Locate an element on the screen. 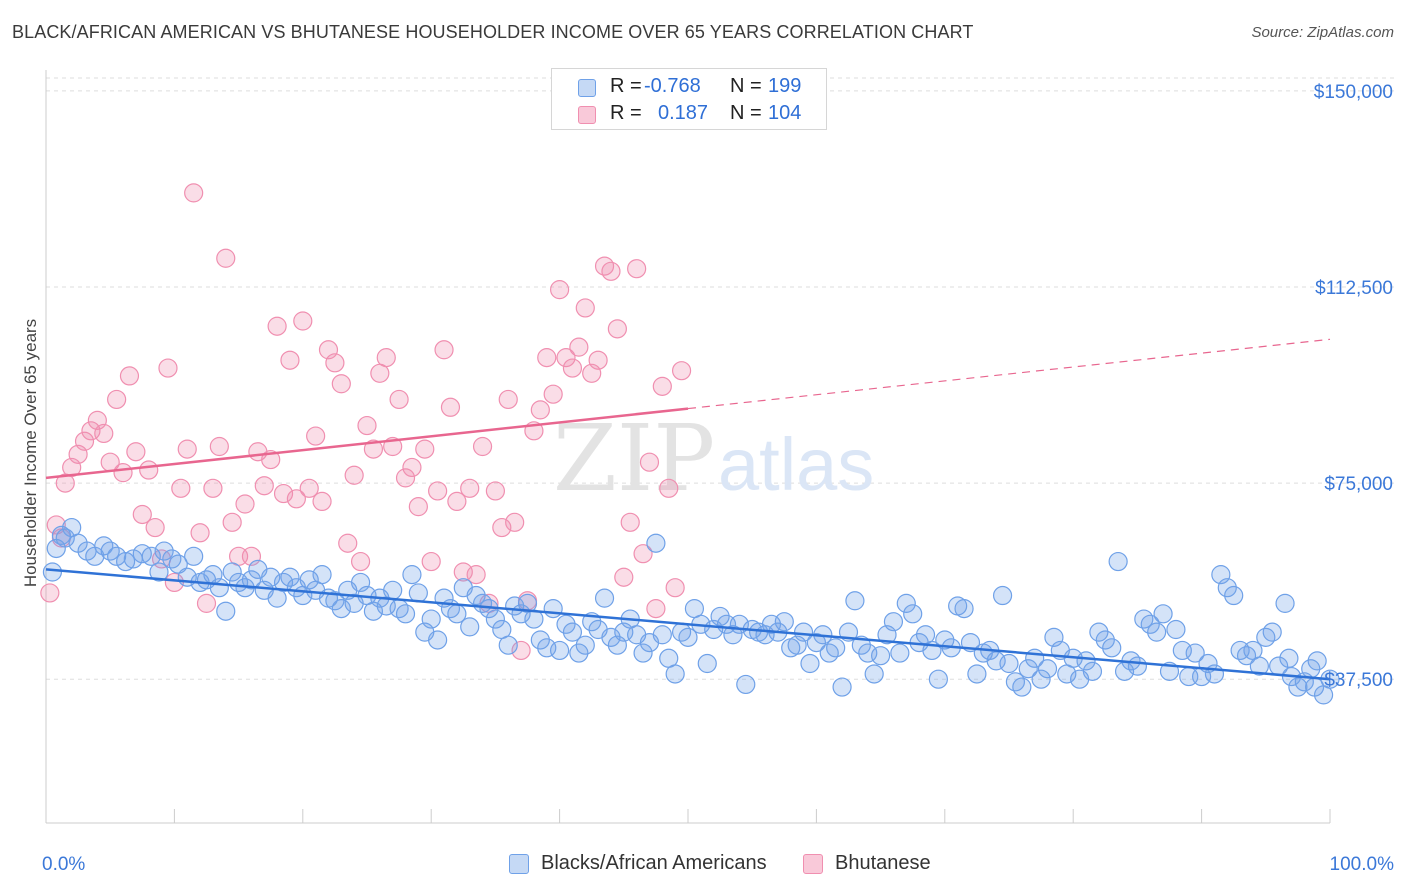  x-tick-label-max: 100.0% is located at coordinates (1362, 864).